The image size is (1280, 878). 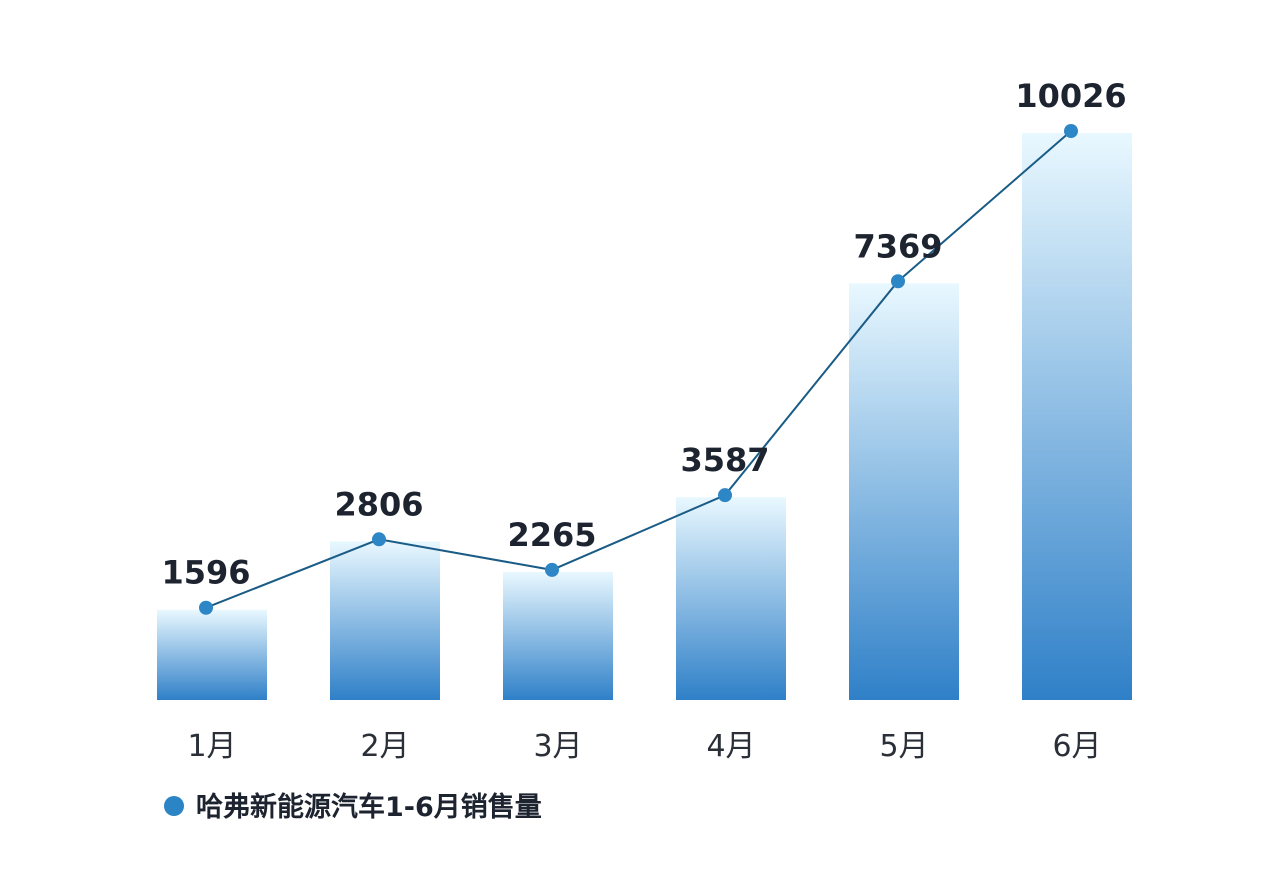 What do you see at coordinates (211, 746) in the screenshot?
I see `category-label-1: 1月` at bounding box center [211, 746].